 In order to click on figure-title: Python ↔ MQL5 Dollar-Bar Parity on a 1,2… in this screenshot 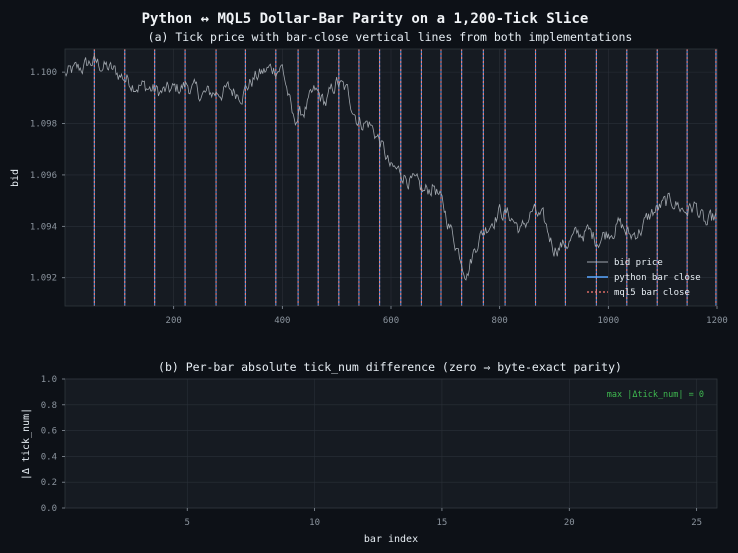, I will do `click(365, 19)`.